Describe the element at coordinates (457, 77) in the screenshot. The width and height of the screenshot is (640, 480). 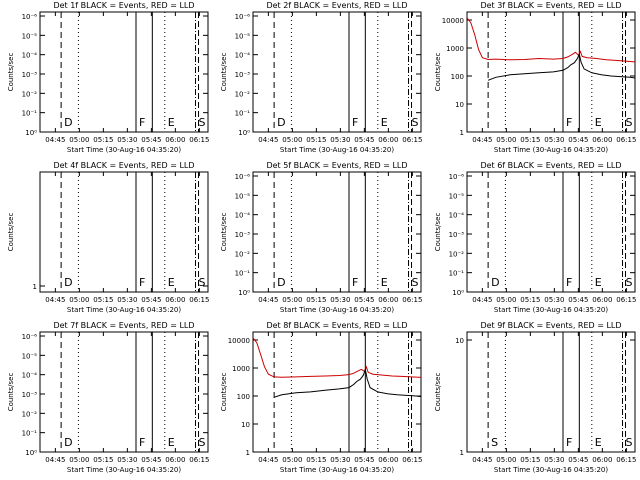
I see `y-tick-label: 100` at that location.